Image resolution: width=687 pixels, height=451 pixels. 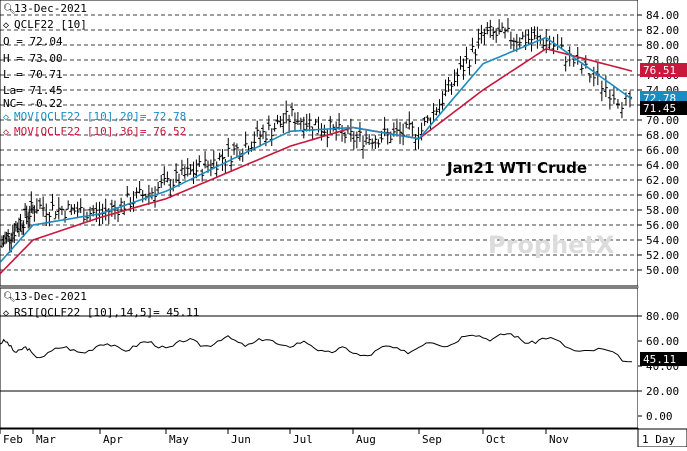 I want to click on interval-box: 1 Day, so click(x=662, y=438).